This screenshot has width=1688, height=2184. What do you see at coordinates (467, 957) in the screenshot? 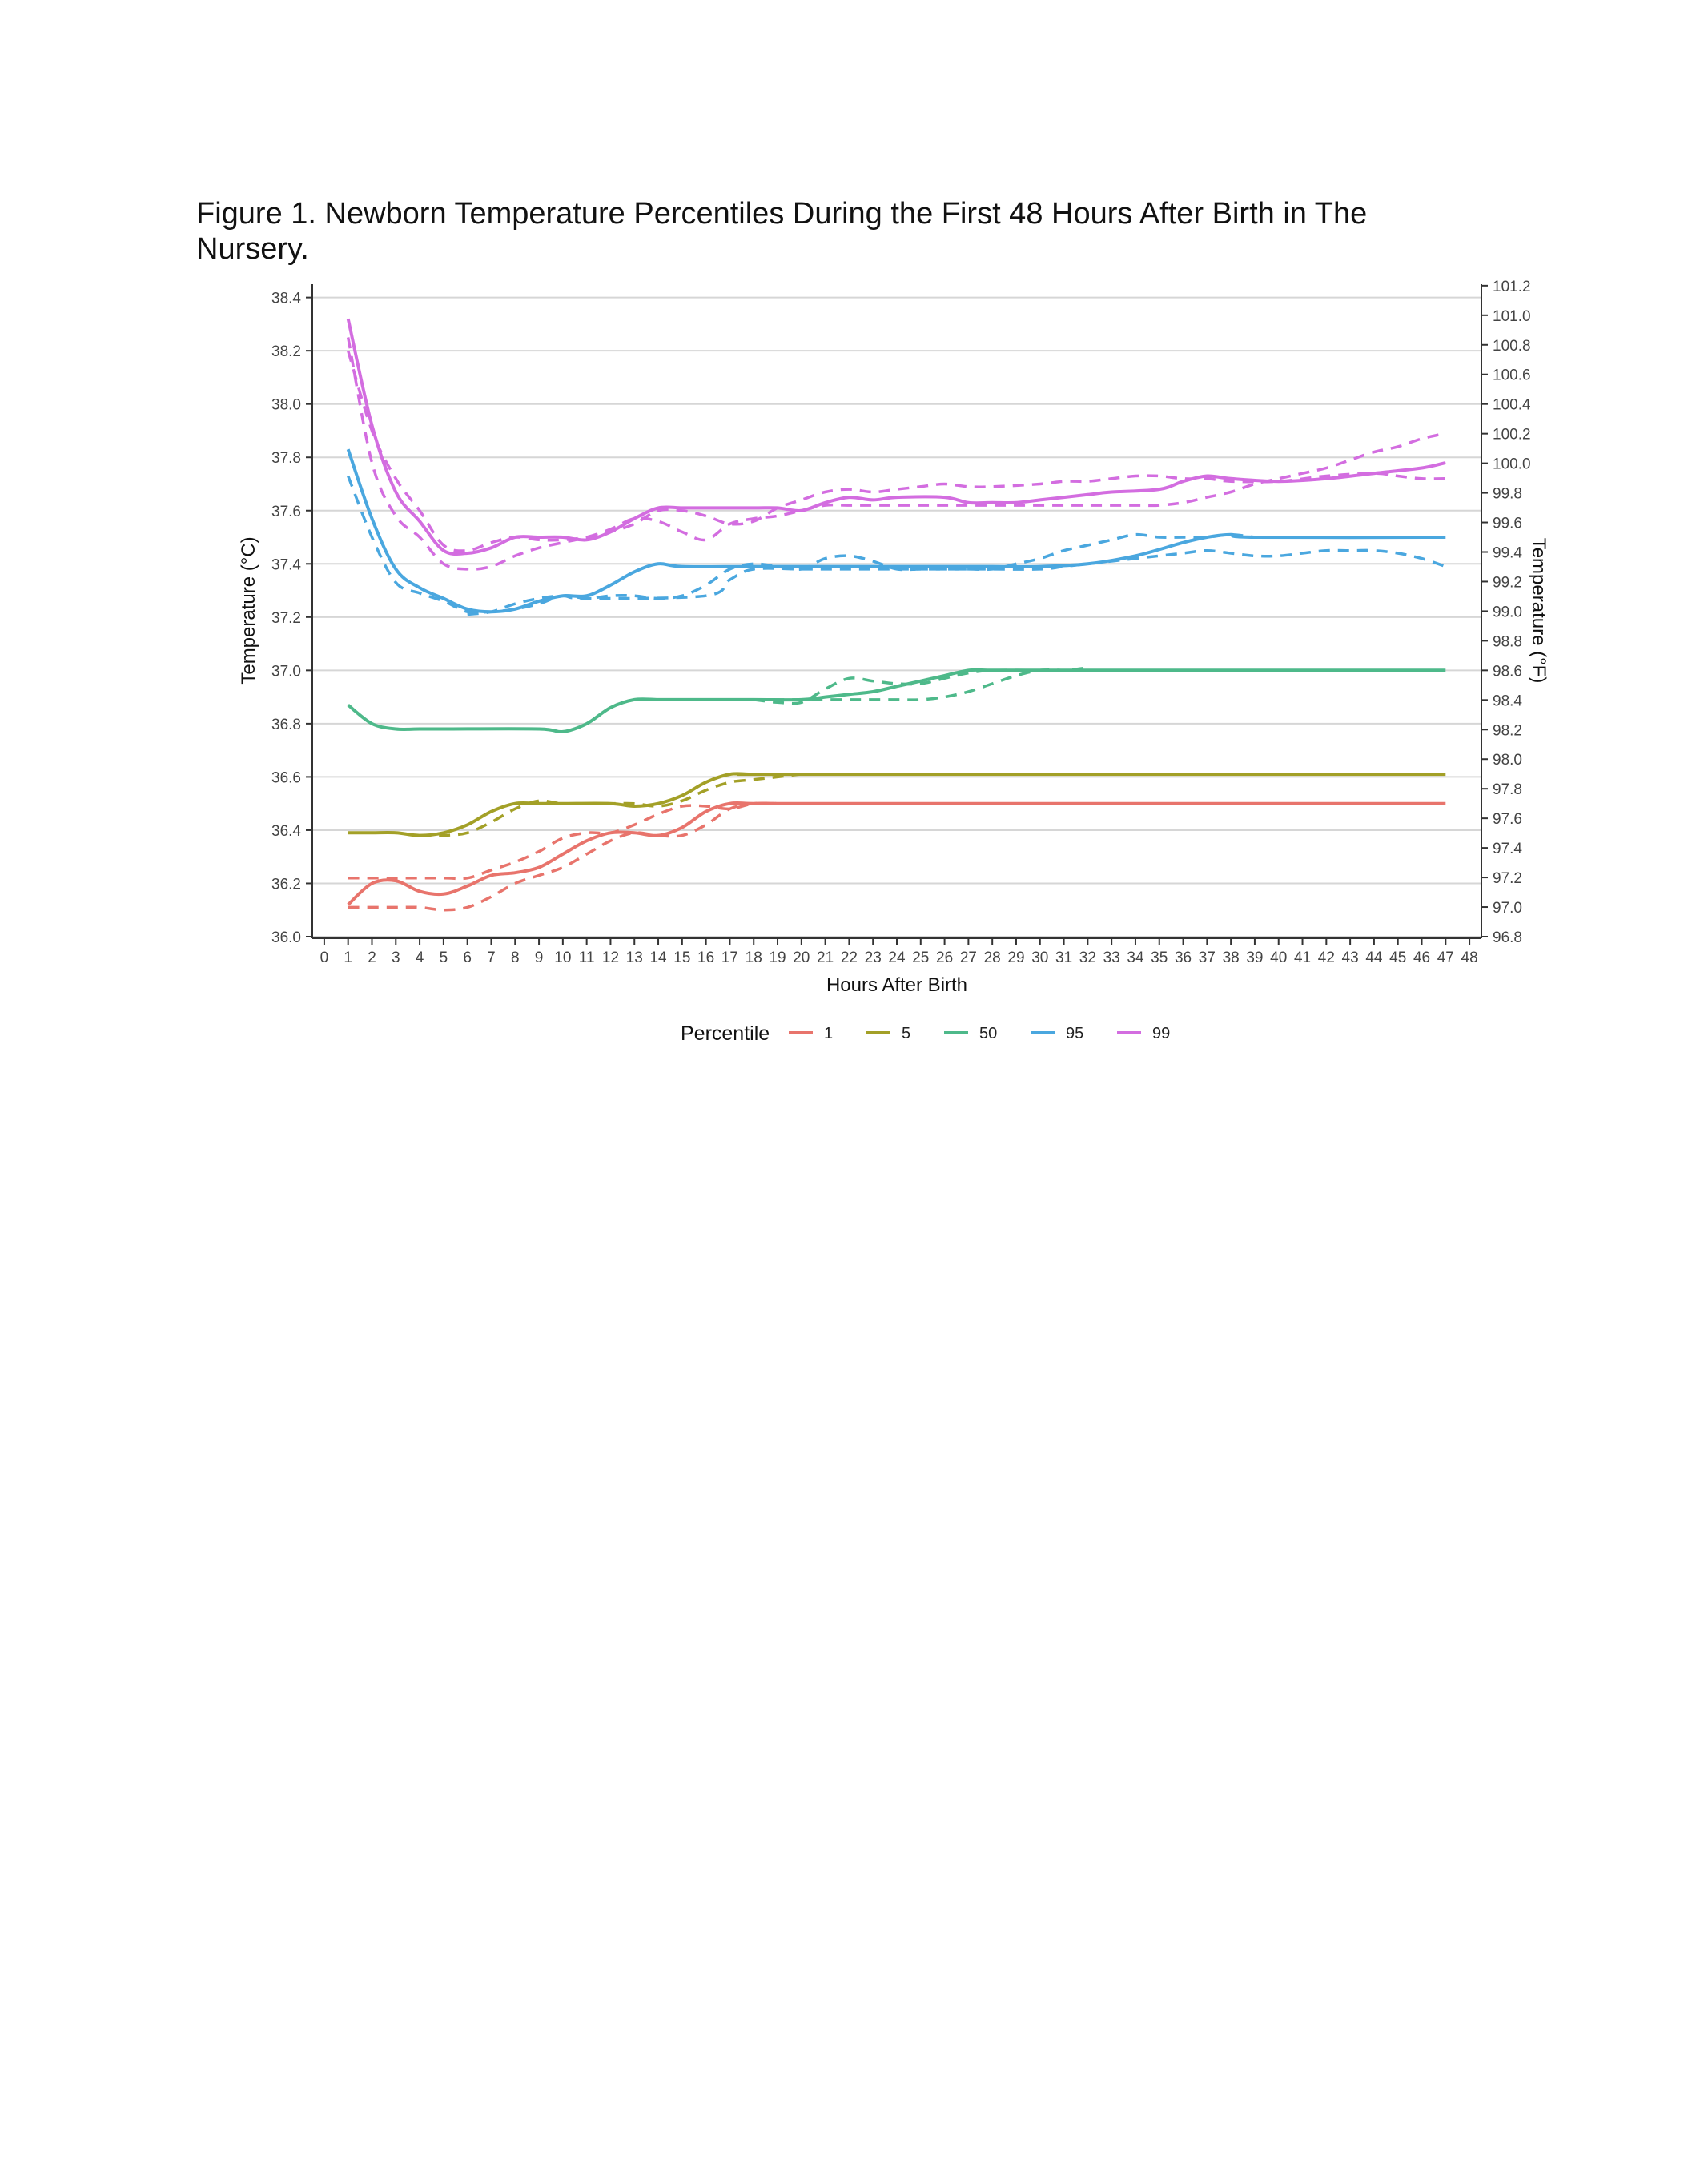
I see `x-tick-label: 6` at bounding box center [467, 957].